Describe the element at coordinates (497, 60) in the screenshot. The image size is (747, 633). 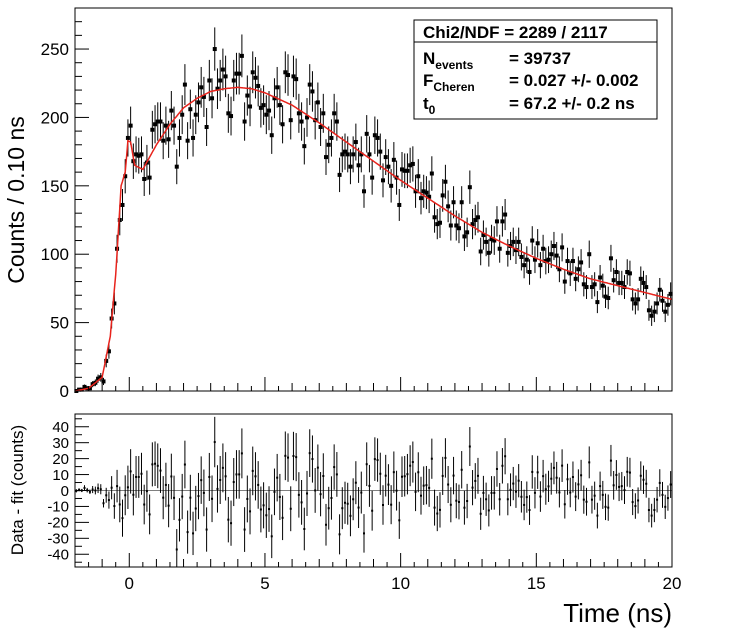
I see `legend-nevents: Nevents = 39737` at that location.